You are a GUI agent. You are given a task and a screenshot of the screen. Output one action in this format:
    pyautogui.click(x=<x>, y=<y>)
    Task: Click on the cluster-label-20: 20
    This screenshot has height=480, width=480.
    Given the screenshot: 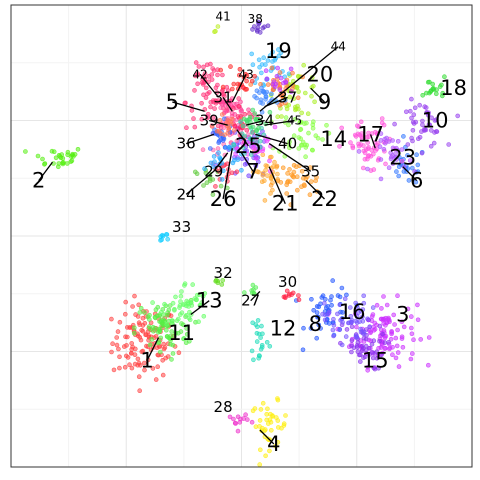 What is the action you would take?
    pyautogui.click(x=320, y=74)
    